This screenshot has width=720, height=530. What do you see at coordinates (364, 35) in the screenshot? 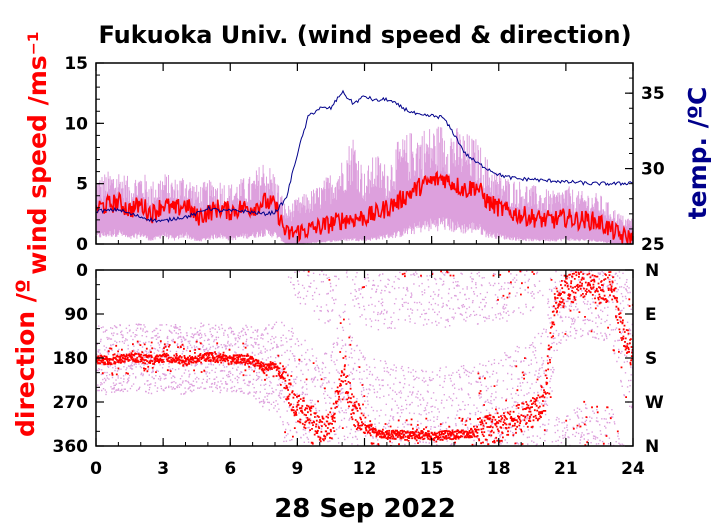
I see `chart-title: Fukuoka Univ. (wind speed & direction)` at bounding box center [364, 35].